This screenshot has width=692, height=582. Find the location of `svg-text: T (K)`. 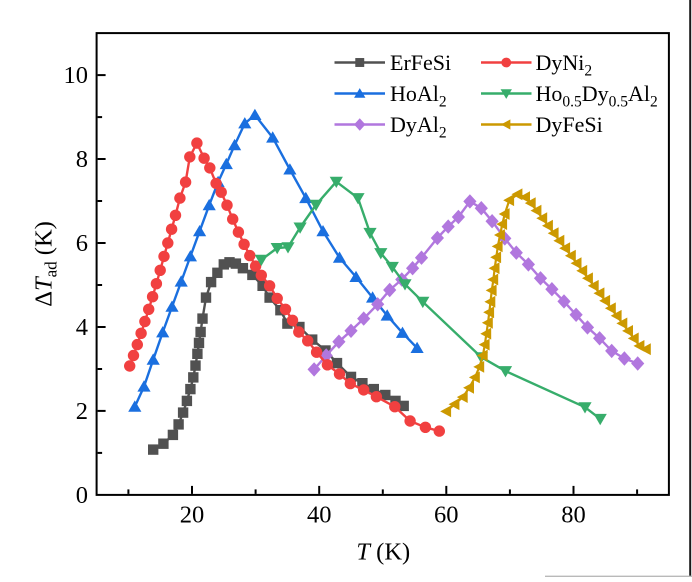

svg-text: T (K) is located at coordinates (383, 552).